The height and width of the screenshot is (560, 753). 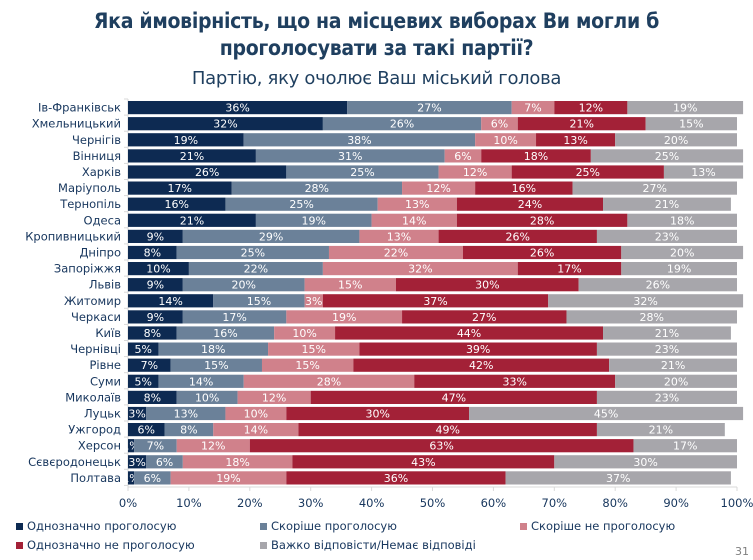 I want to click on category-label: Хмельницький, so click(x=76, y=124).